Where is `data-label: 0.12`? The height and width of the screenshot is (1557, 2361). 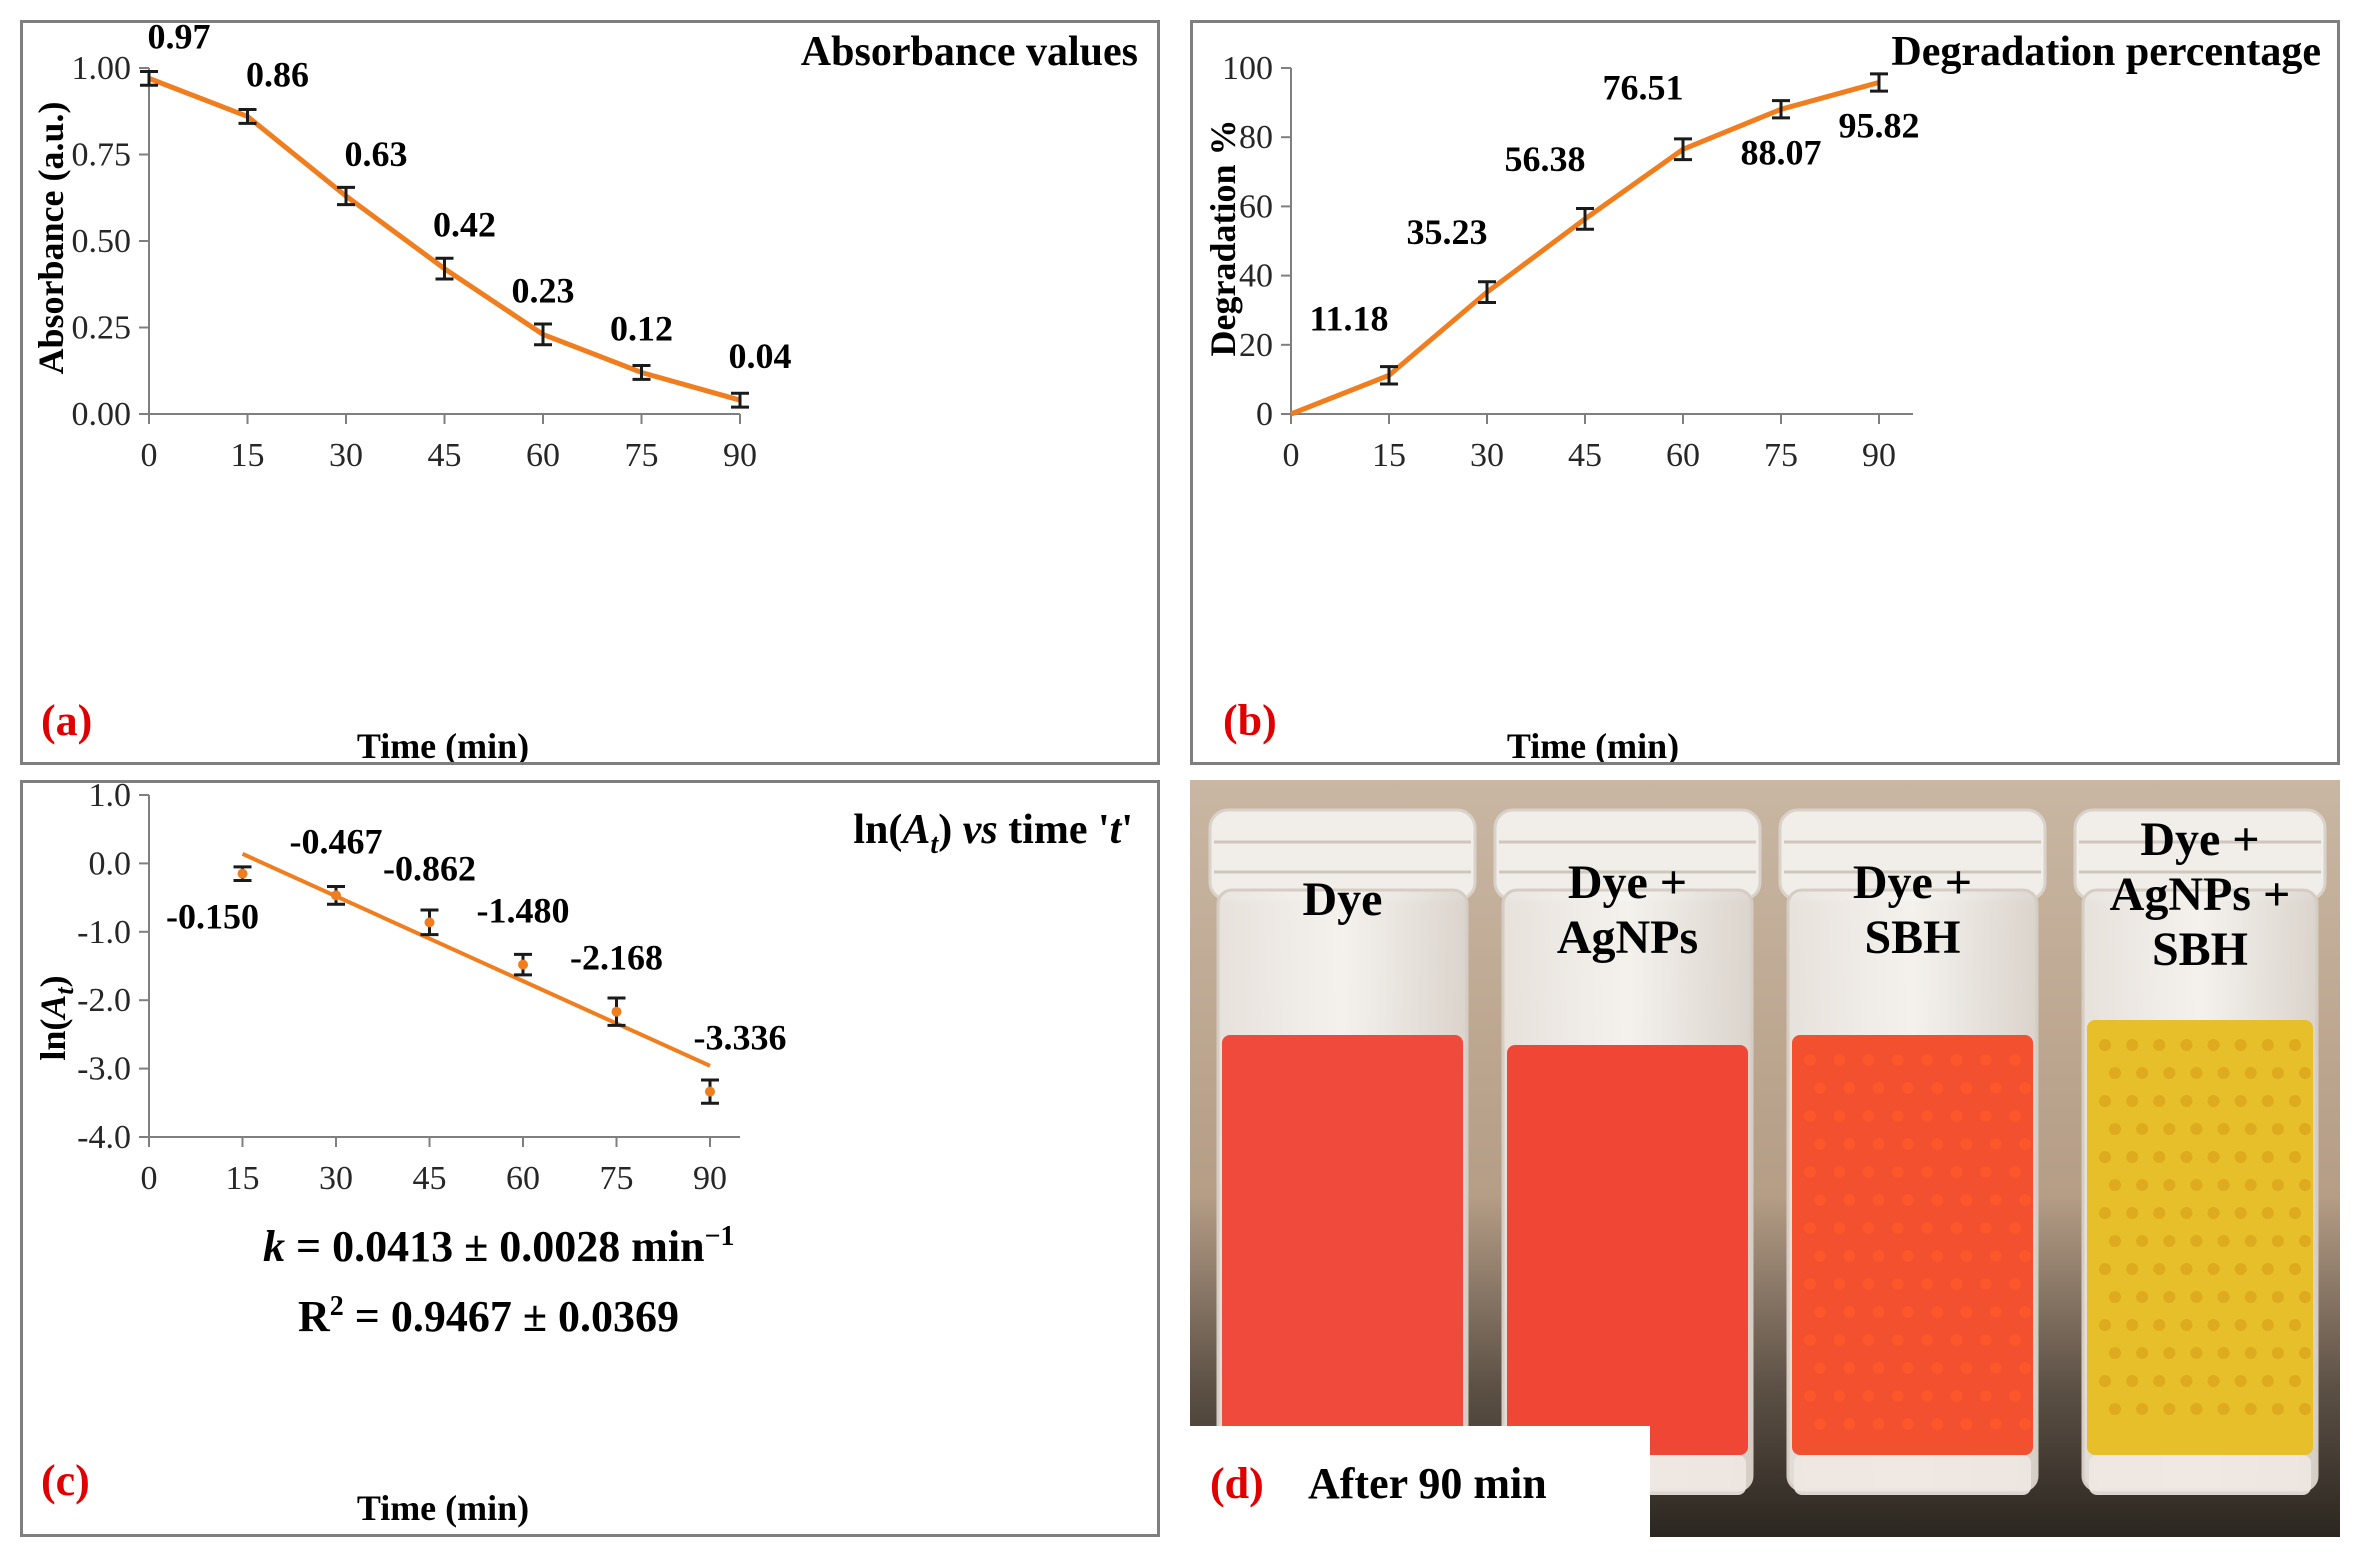 data-label: 0.12 is located at coordinates (641, 328).